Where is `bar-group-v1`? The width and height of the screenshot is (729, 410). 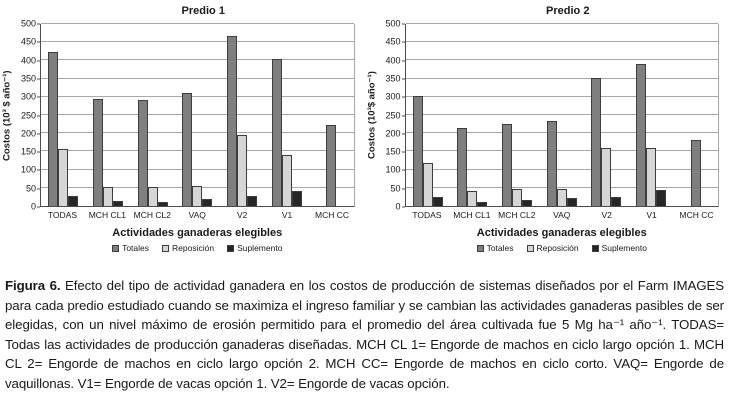
bar-group-v1 is located at coordinates (651, 115).